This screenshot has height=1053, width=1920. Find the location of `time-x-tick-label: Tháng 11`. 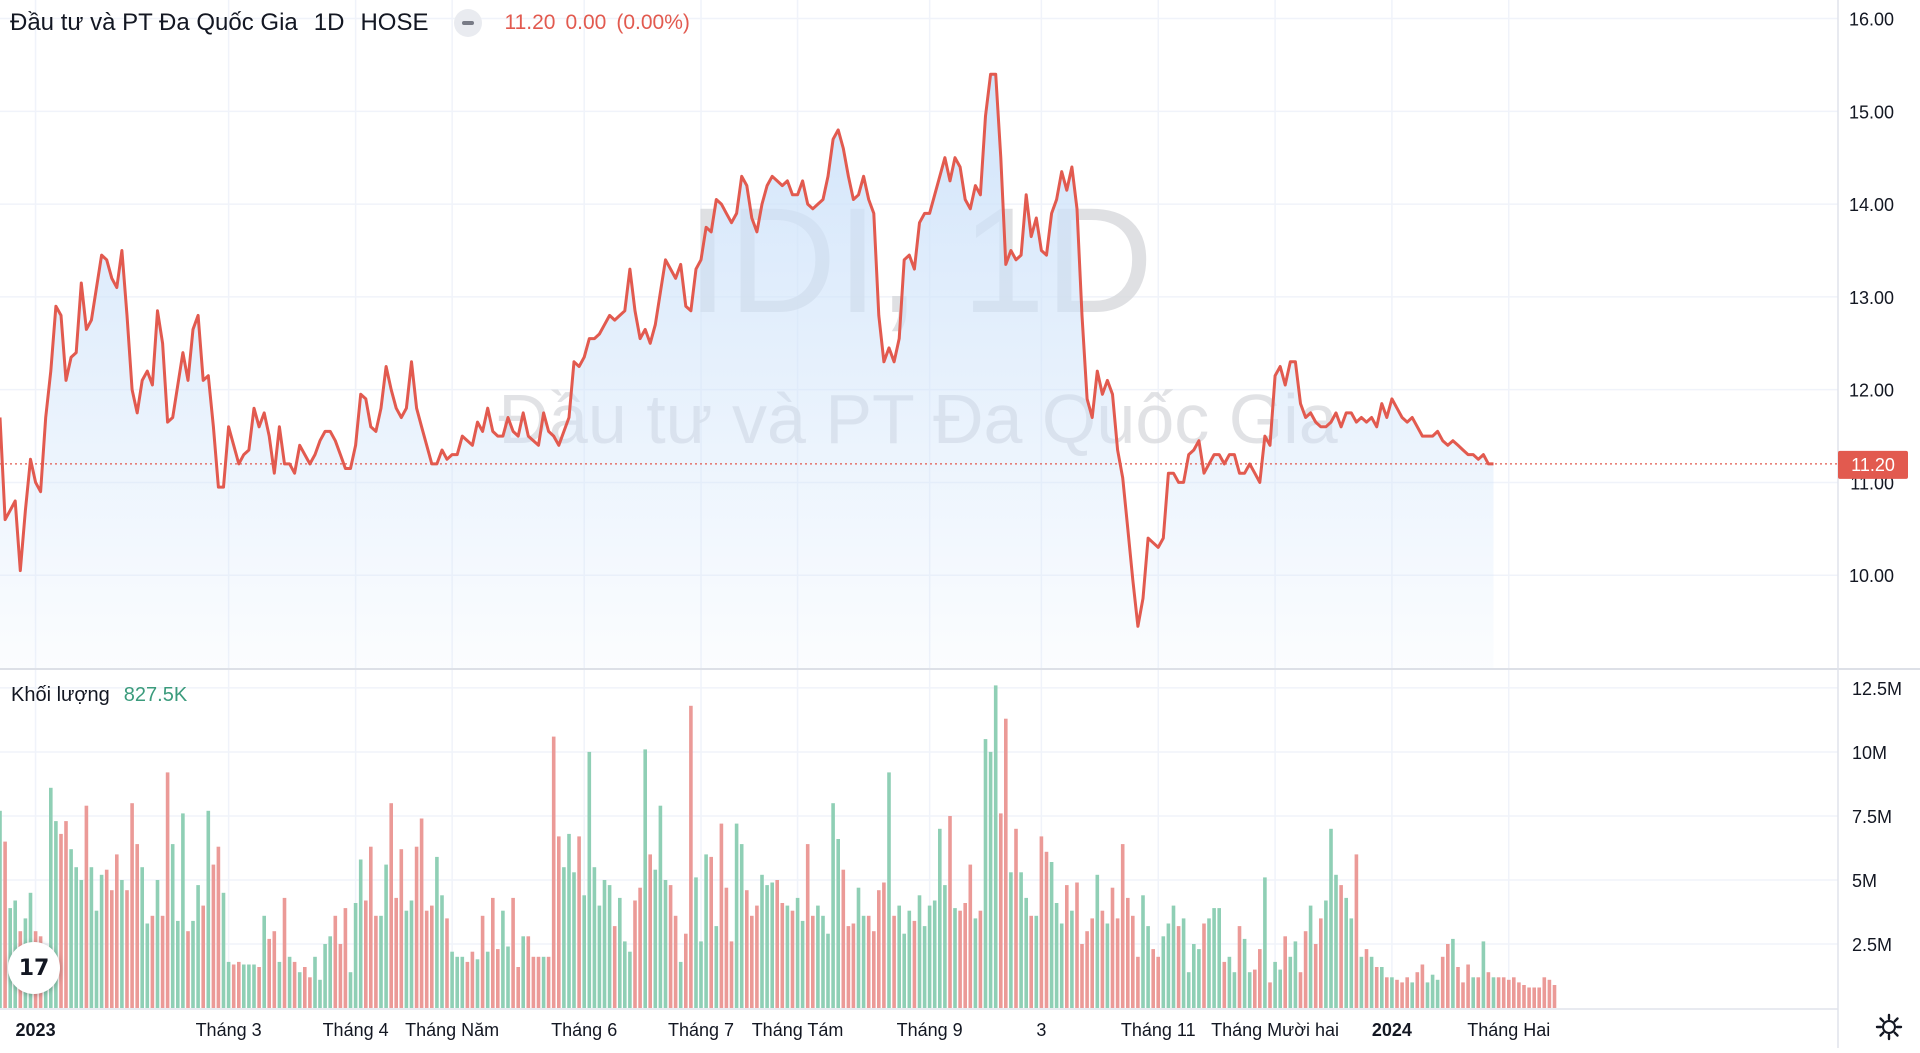

time-x-tick-label: Tháng 11 is located at coordinates (1158, 1030).